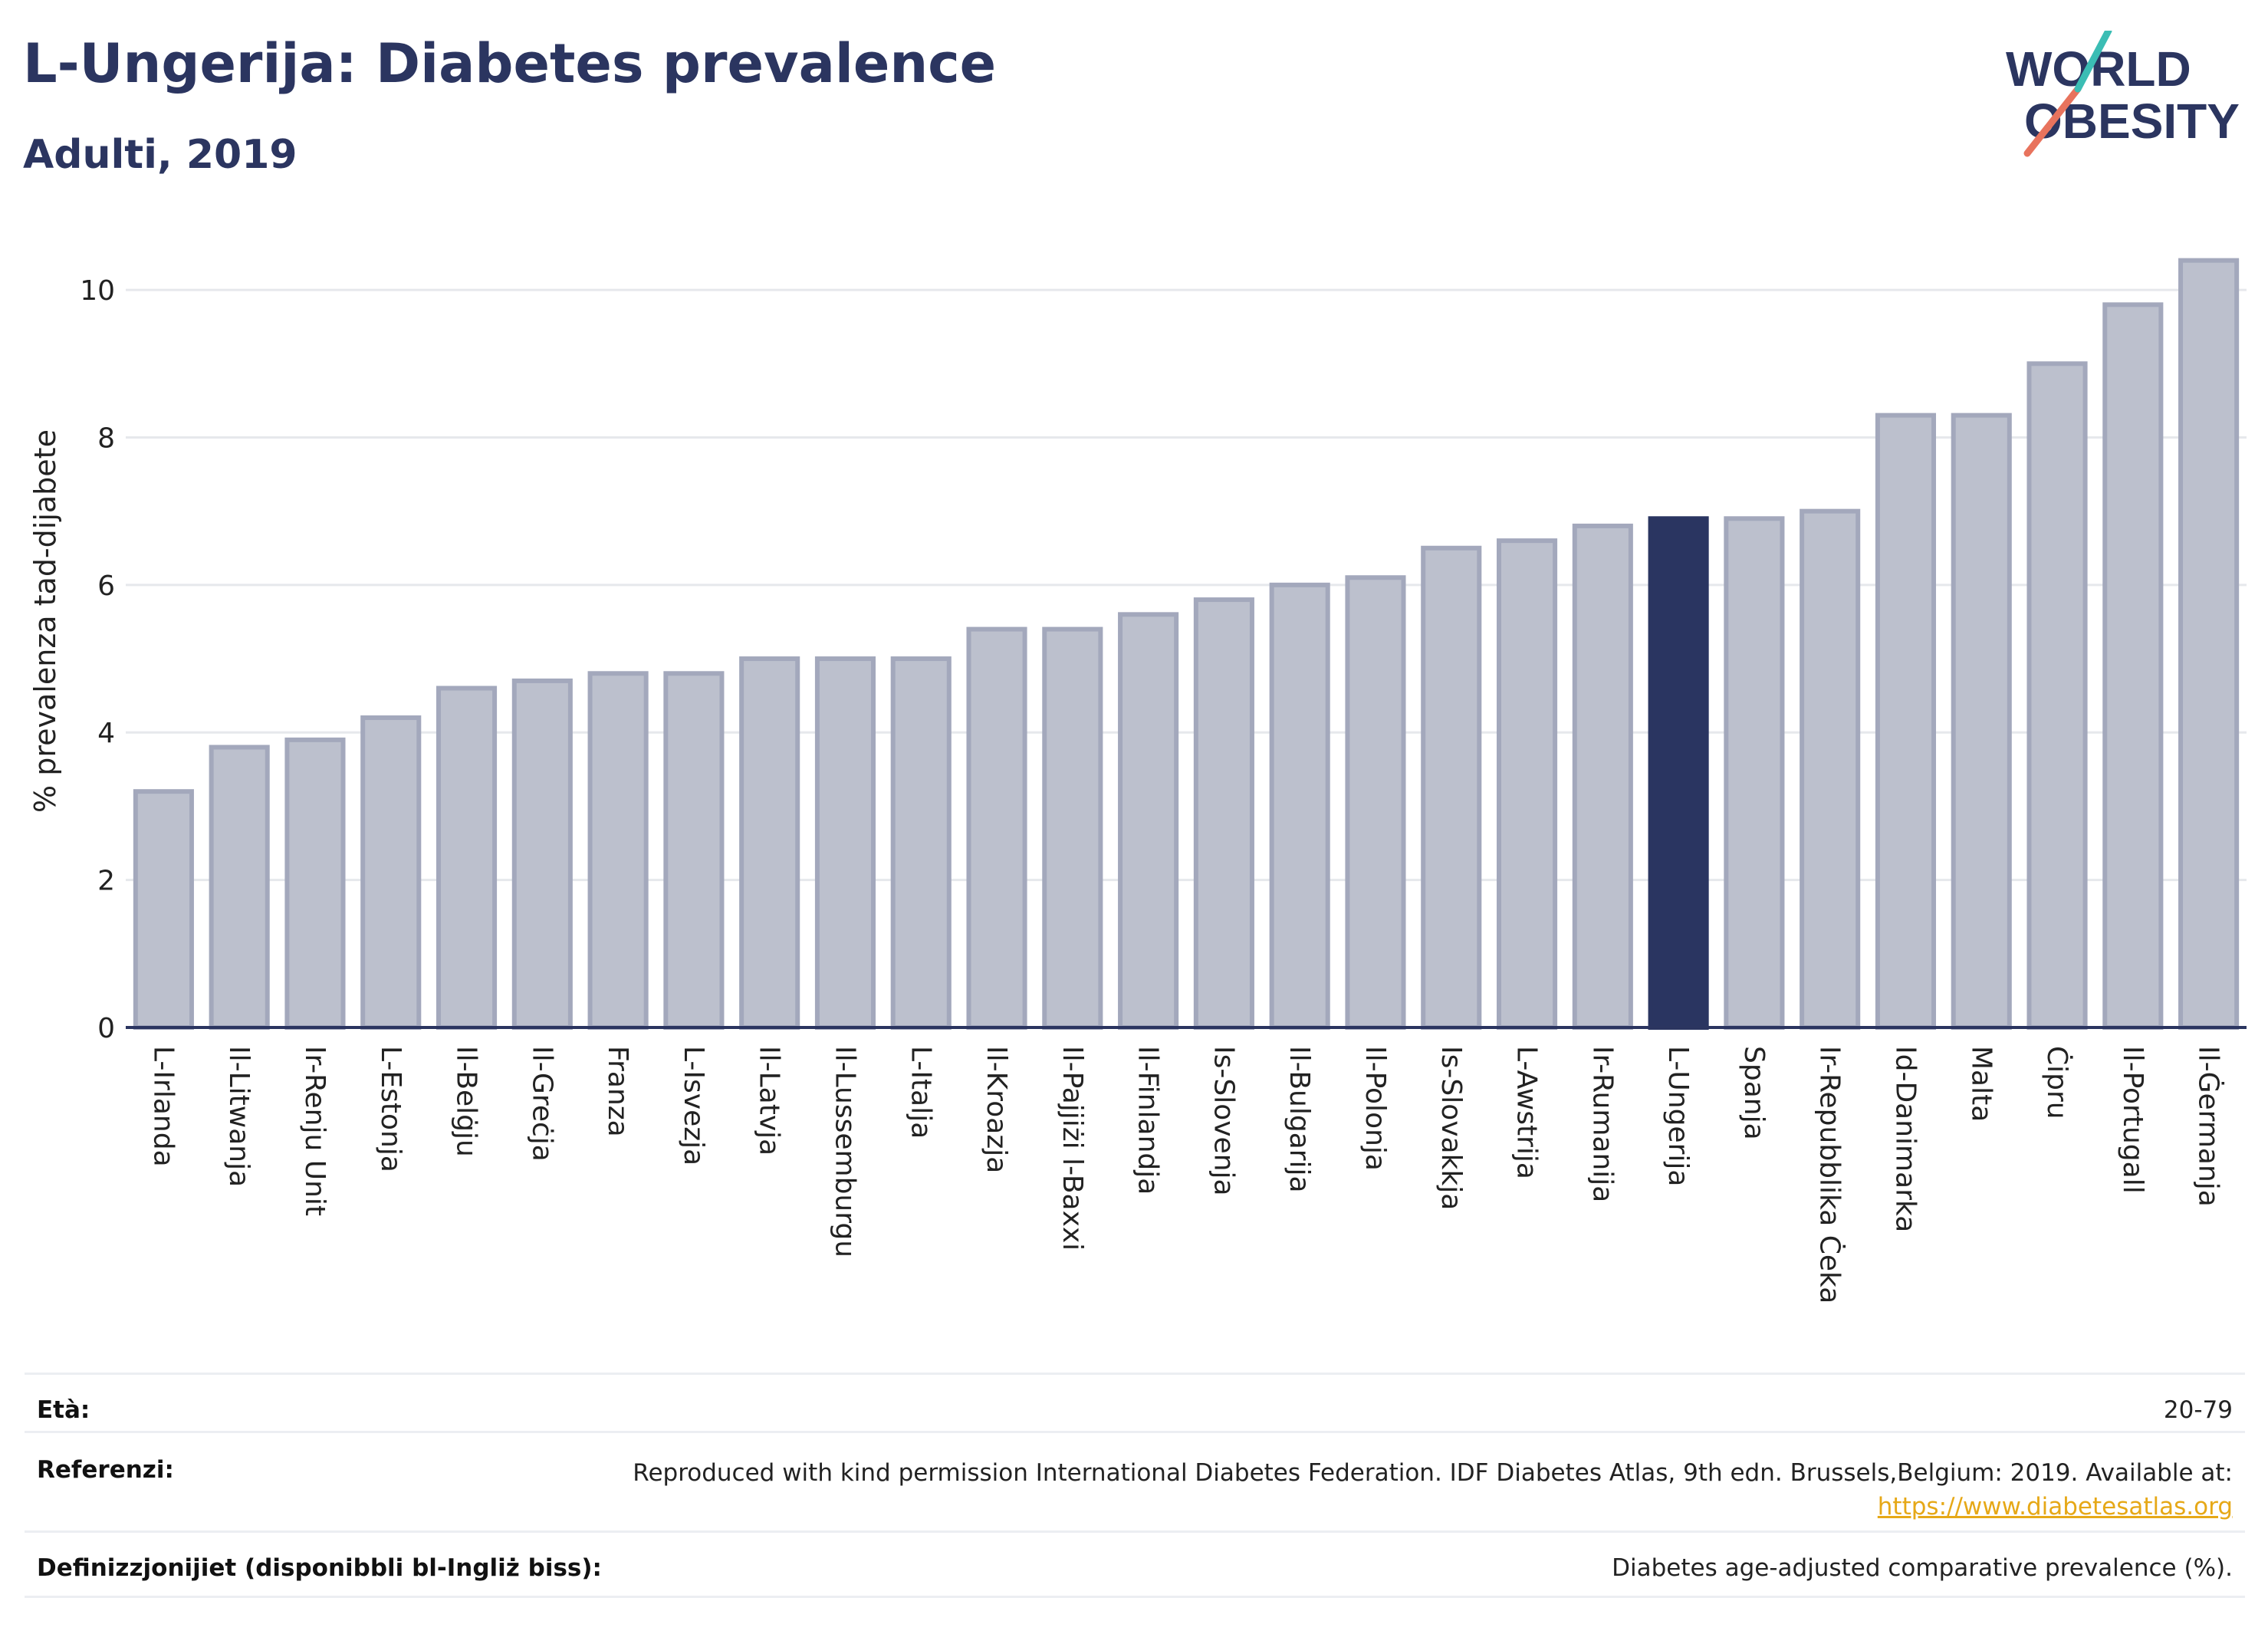 This screenshot has width=2268, height=1634. What do you see at coordinates (920, 1092) in the screenshot?
I see `x-tick-label: L-Italja` at bounding box center [920, 1092].